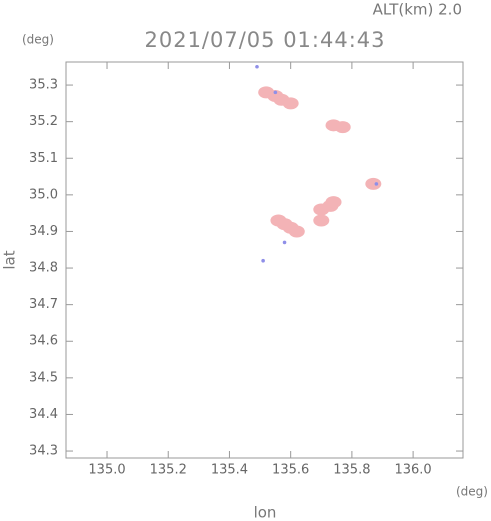 This screenshot has width=491, height=521. Describe the element at coordinates (43, 158) in the screenshot. I see `y-tick-label: 35.1` at that location.